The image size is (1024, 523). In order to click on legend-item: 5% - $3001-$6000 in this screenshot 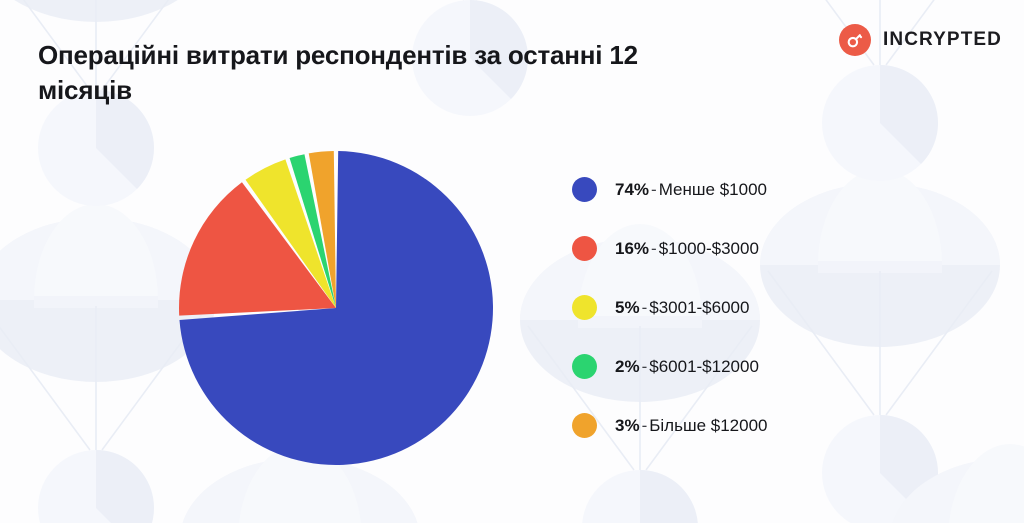, I will do `click(670, 307)`.